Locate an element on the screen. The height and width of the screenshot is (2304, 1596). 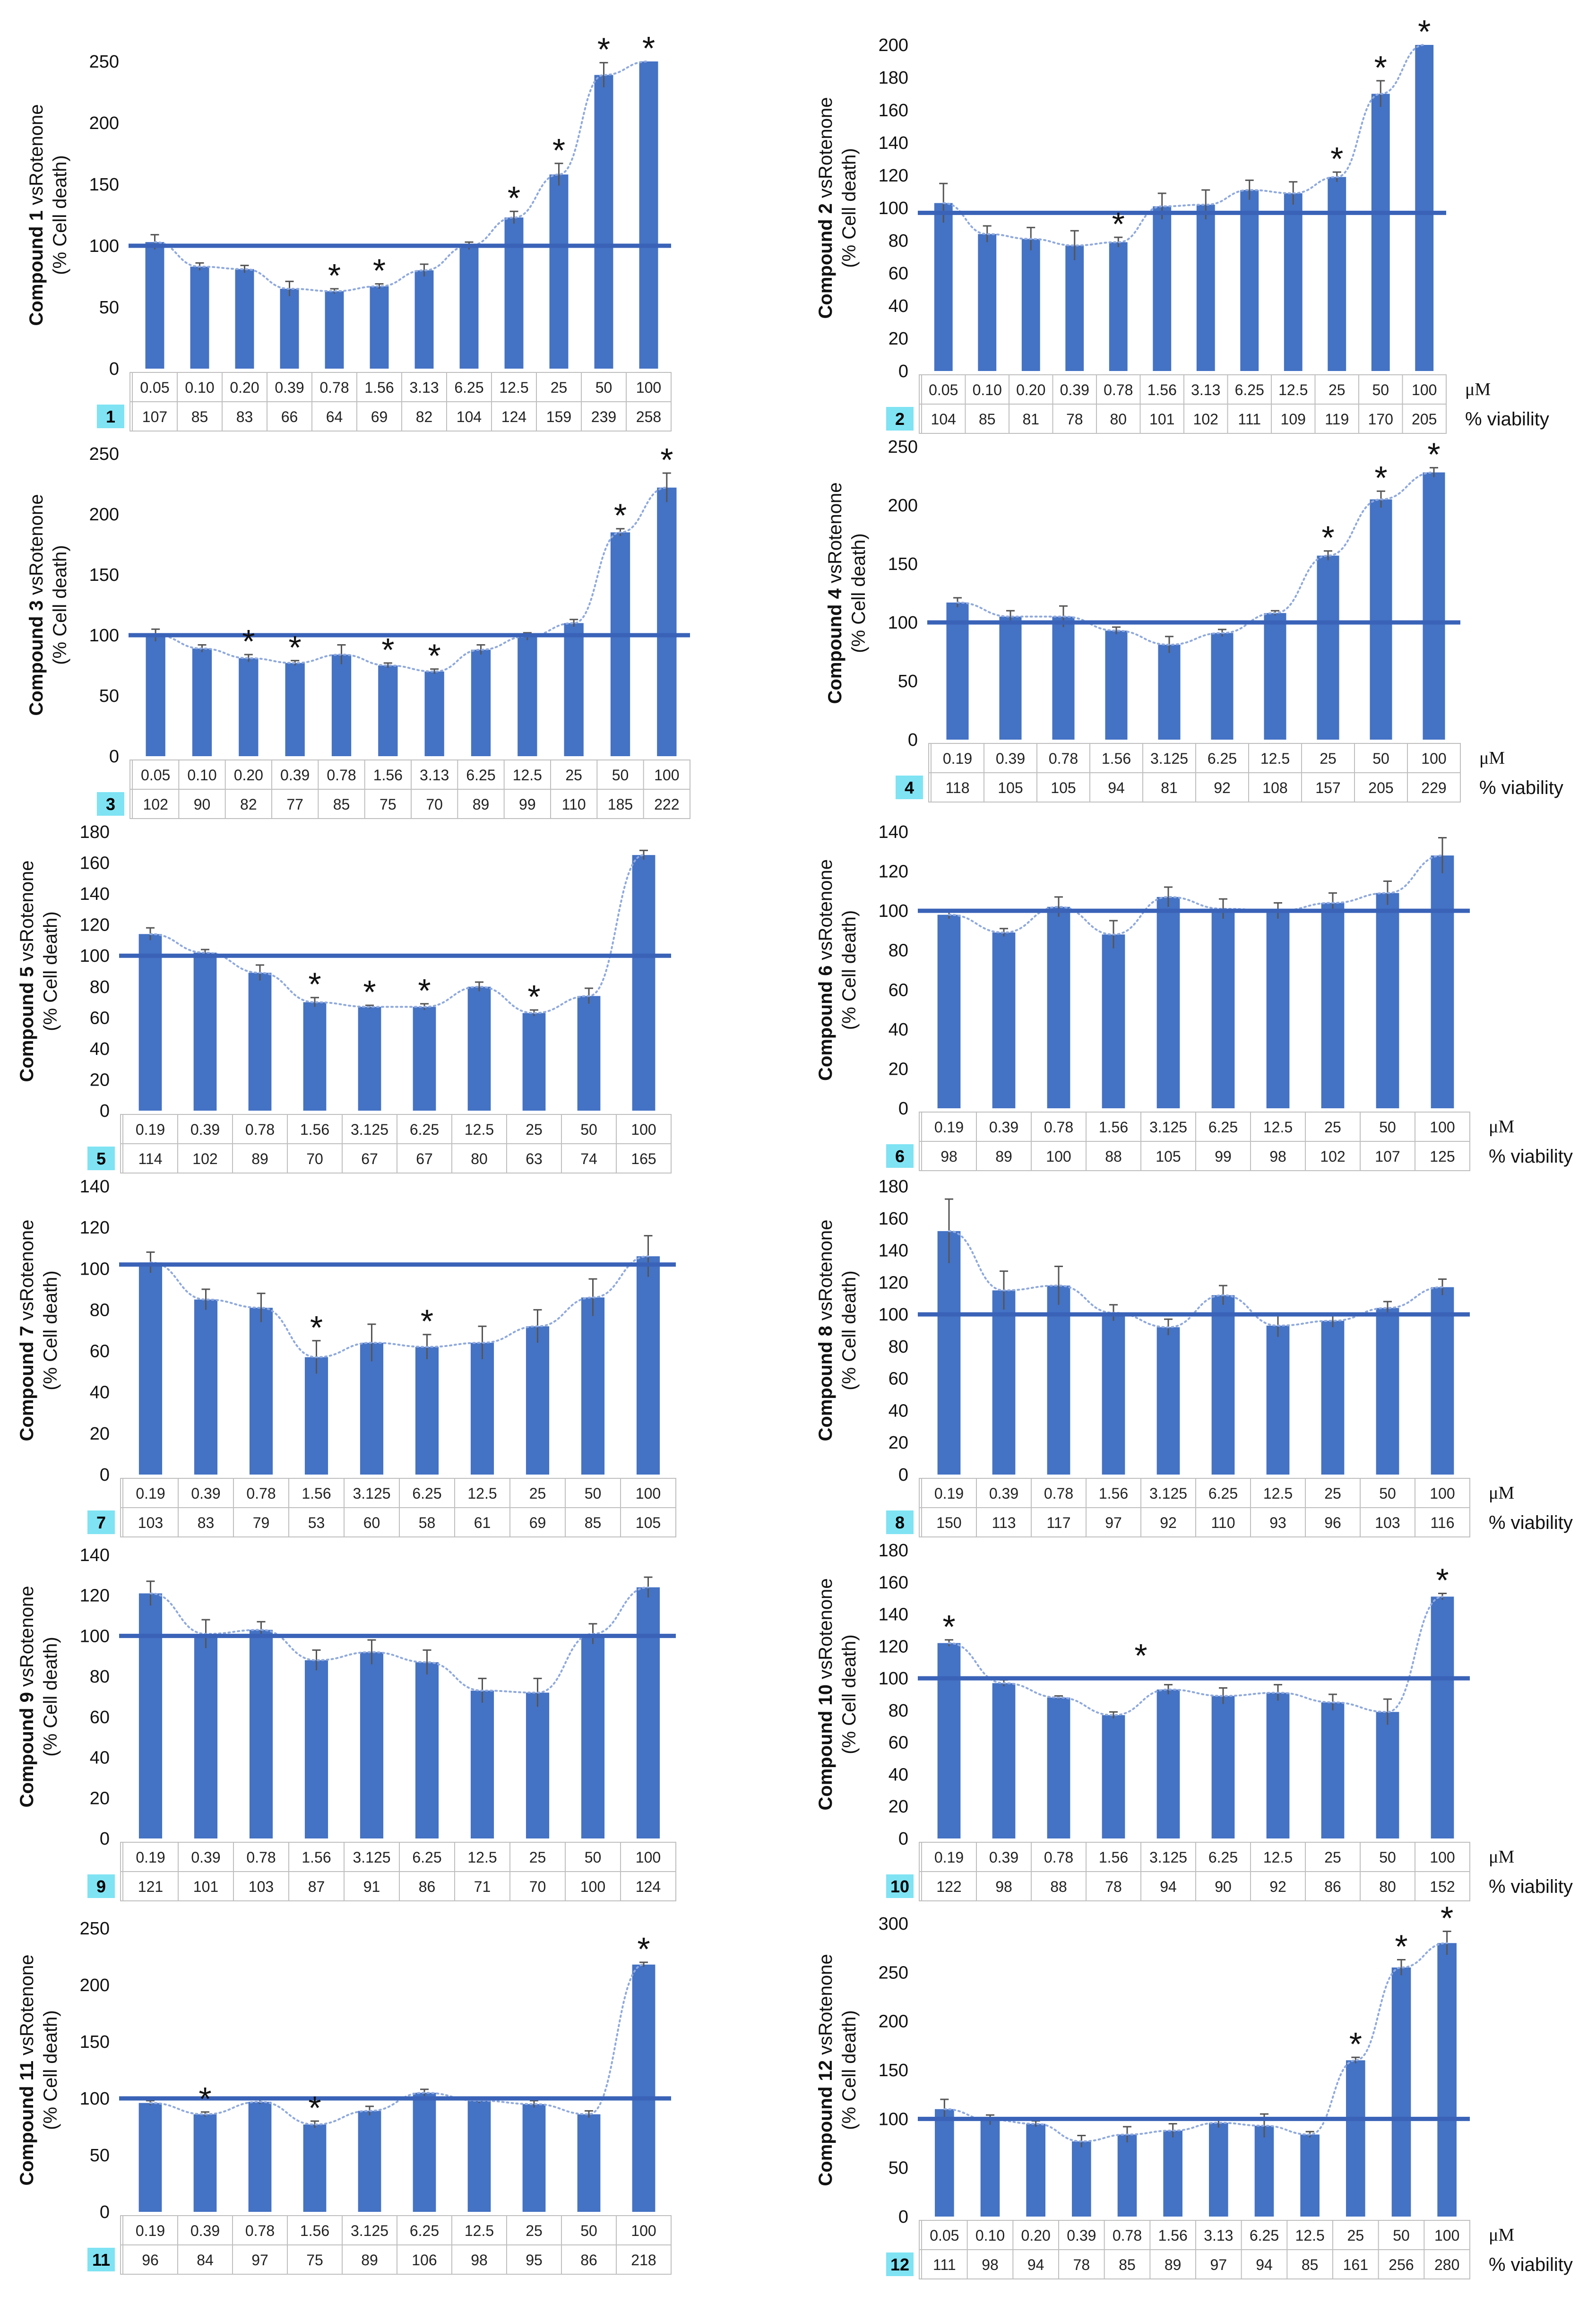
y-tick-label: 0 is located at coordinates (903, 1839).